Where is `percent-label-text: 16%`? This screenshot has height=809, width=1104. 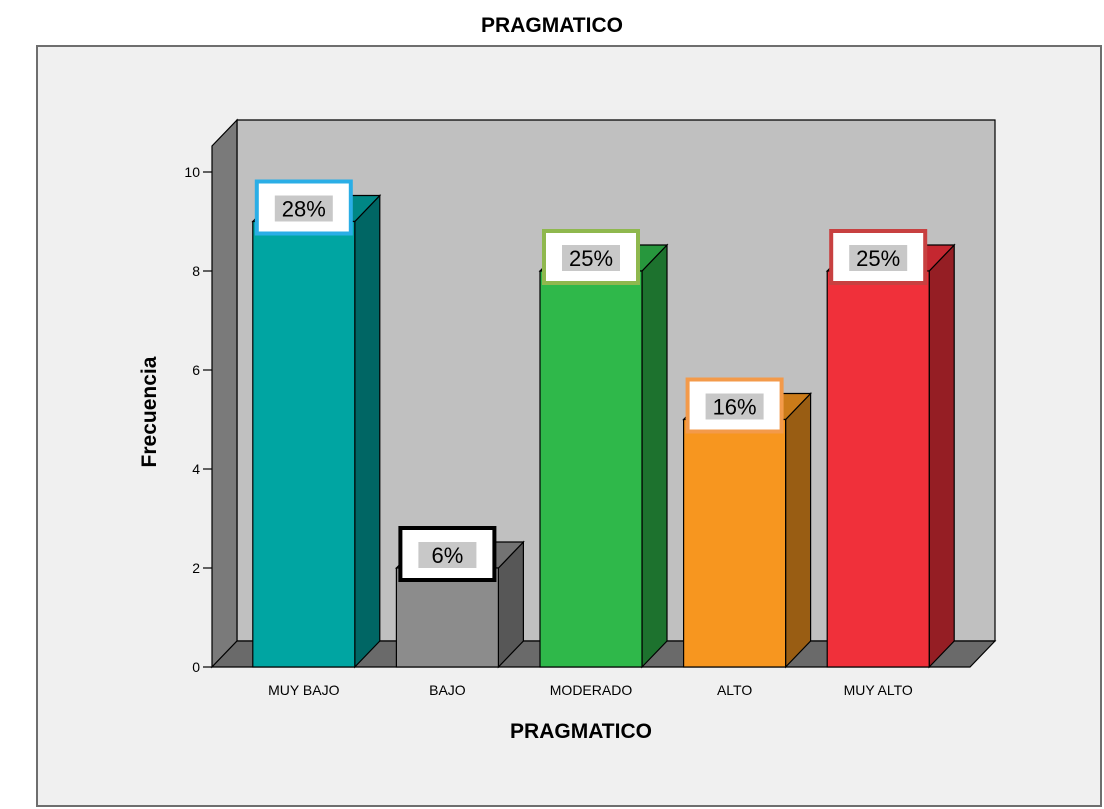
percent-label-text: 16% is located at coordinates (735, 407).